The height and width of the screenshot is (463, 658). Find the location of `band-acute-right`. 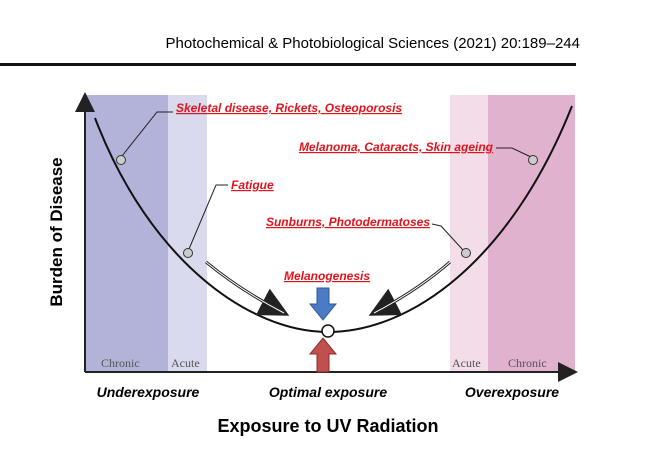

band-acute-right is located at coordinates (469, 233).